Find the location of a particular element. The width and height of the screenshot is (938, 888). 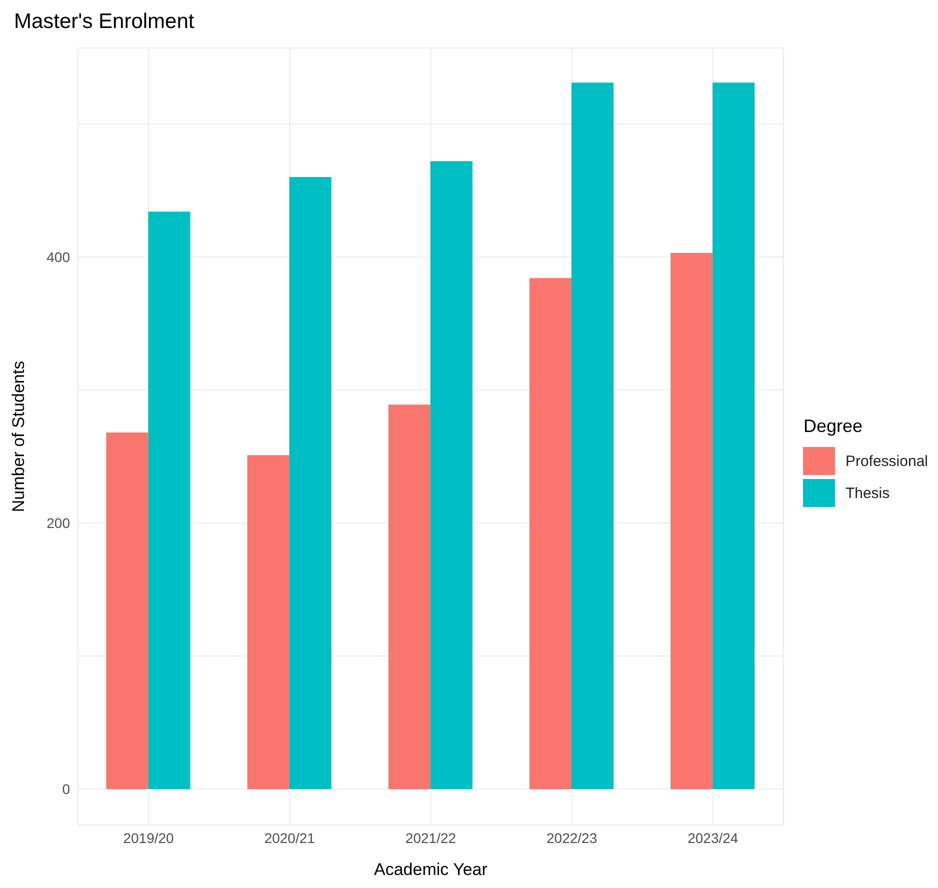

y-tick-label: 0 is located at coordinates (66, 789).